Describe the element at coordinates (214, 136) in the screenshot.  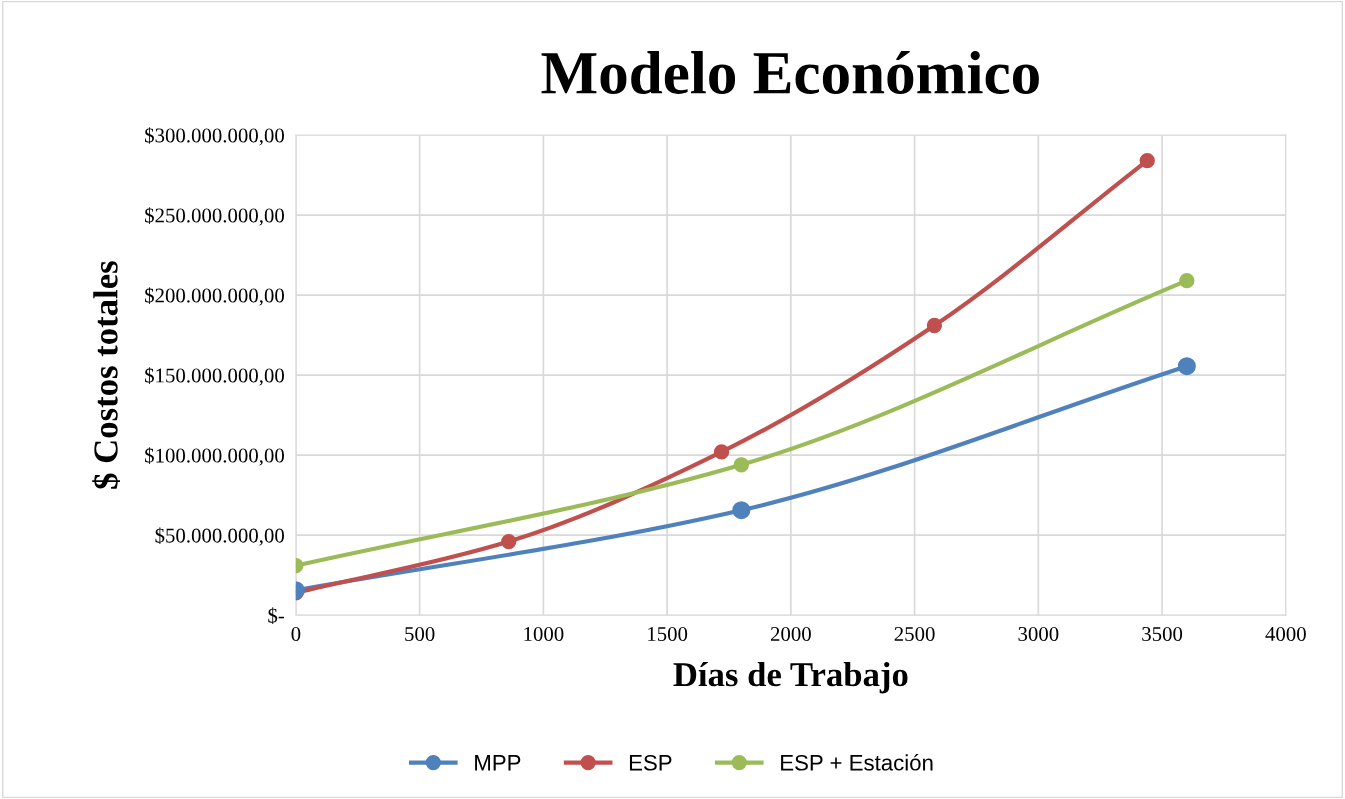
I see `y-tick-label: $300.000.000,00` at that location.